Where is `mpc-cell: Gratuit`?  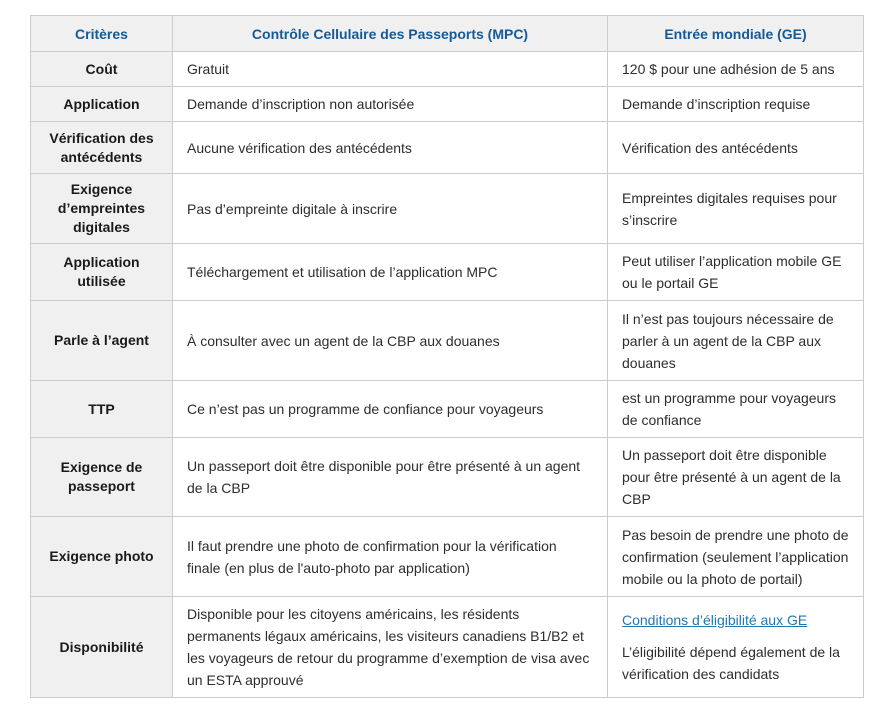 mpc-cell: Gratuit is located at coordinates (390, 69).